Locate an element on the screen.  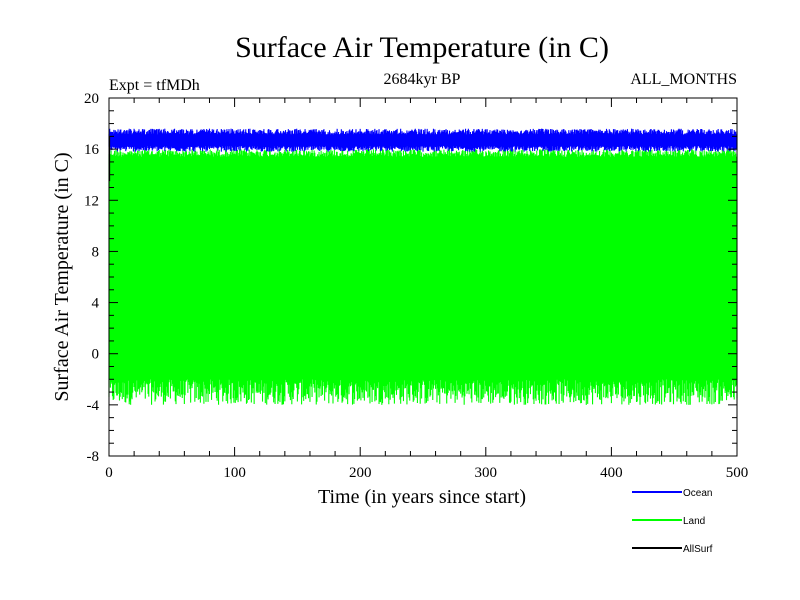
legend-label: Ocean is located at coordinates (697, 493).